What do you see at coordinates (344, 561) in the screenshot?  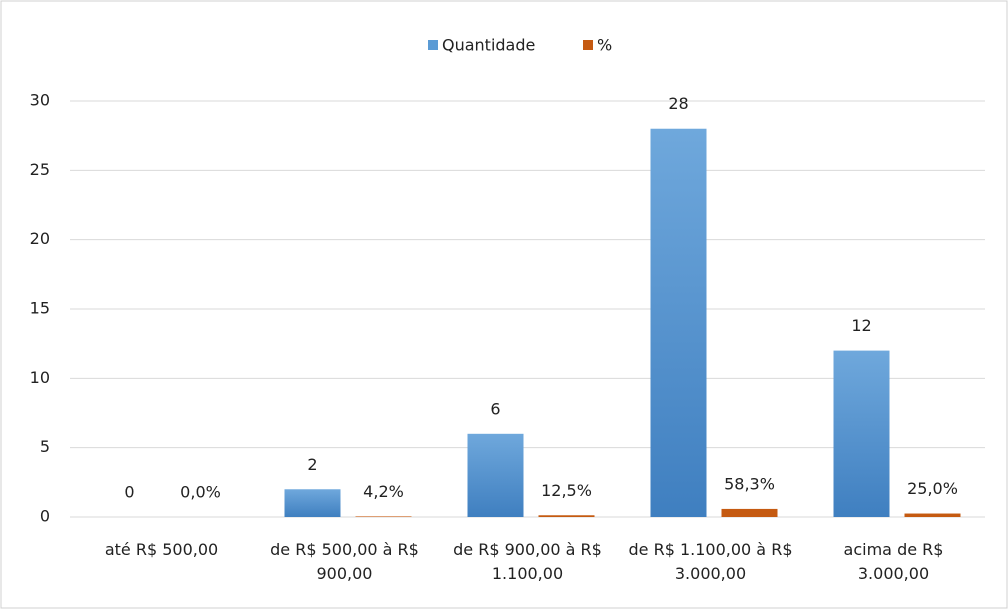 I see `x-tick-label: de R$ 500,00 à R$ 900,00` at bounding box center [344, 561].